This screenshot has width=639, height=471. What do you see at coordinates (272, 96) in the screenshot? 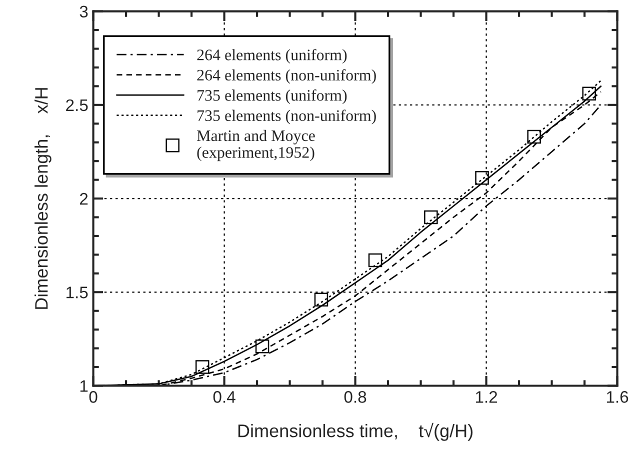
I see `legend-label: 735 elements (uniform)` at bounding box center [272, 96].